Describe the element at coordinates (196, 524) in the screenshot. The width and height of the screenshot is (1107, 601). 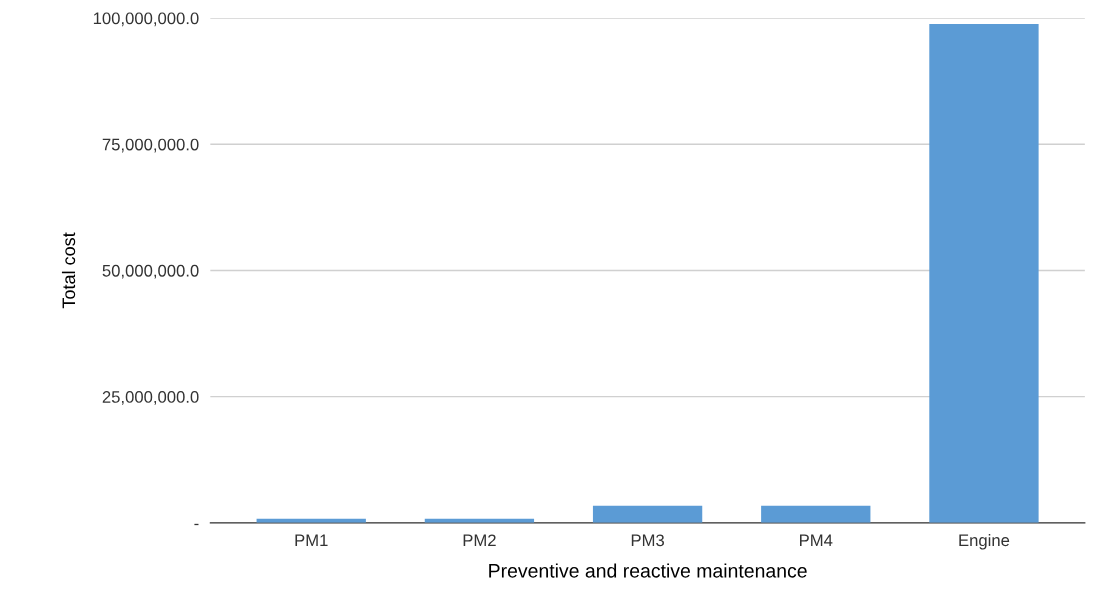
I see `y-tick-label: -` at that location.